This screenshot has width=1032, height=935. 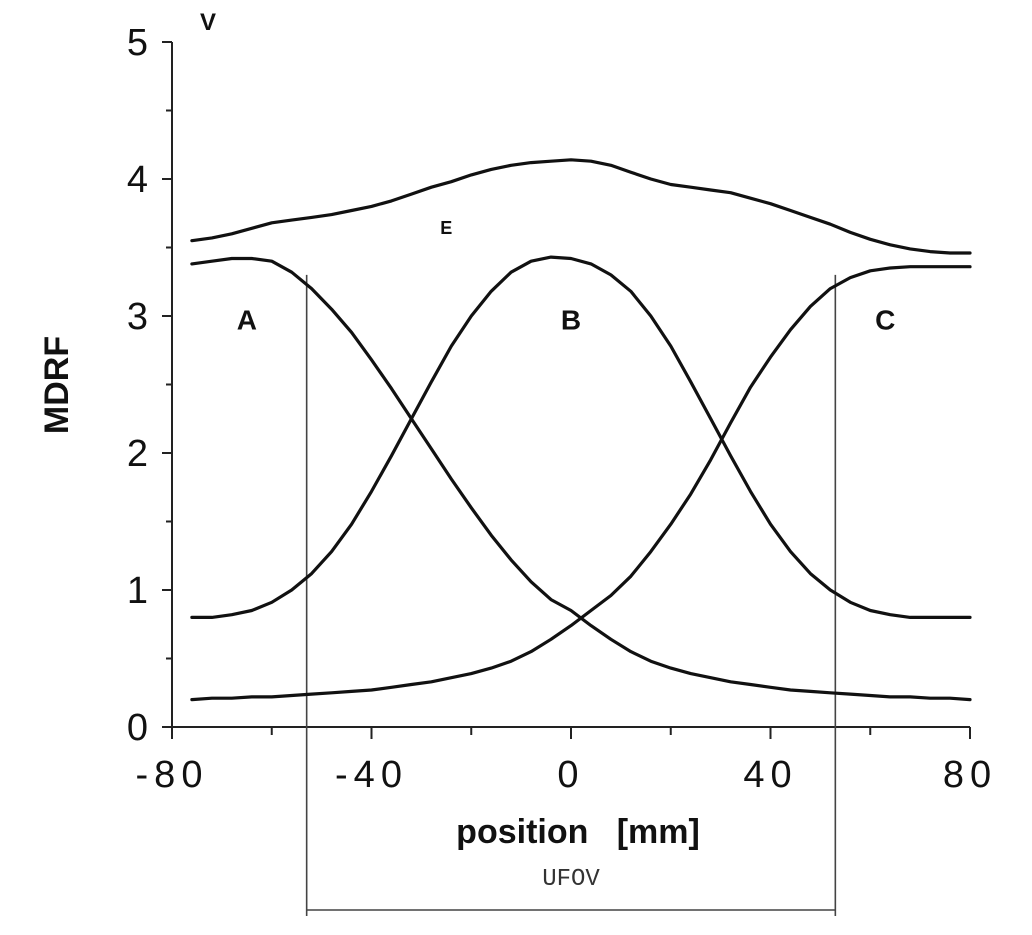 What do you see at coordinates (57, 385) in the screenshot?
I see `y-axis-title: MDRF` at bounding box center [57, 385].